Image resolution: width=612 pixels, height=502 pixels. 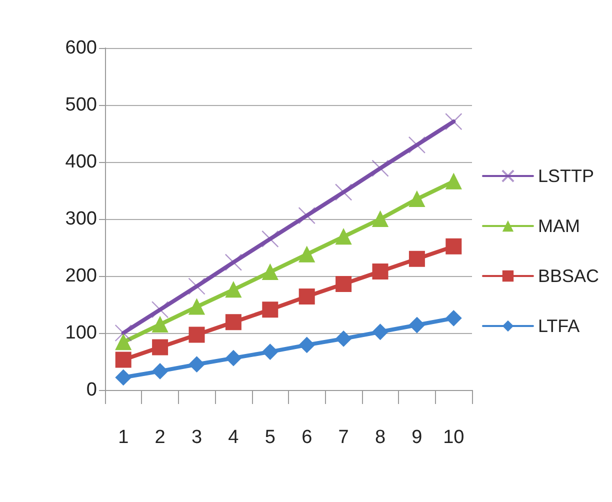 What do you see at coordinates (81, 219) in the screenshot?
I see `y-tick-label: 300` at bounding box center [81, 219].